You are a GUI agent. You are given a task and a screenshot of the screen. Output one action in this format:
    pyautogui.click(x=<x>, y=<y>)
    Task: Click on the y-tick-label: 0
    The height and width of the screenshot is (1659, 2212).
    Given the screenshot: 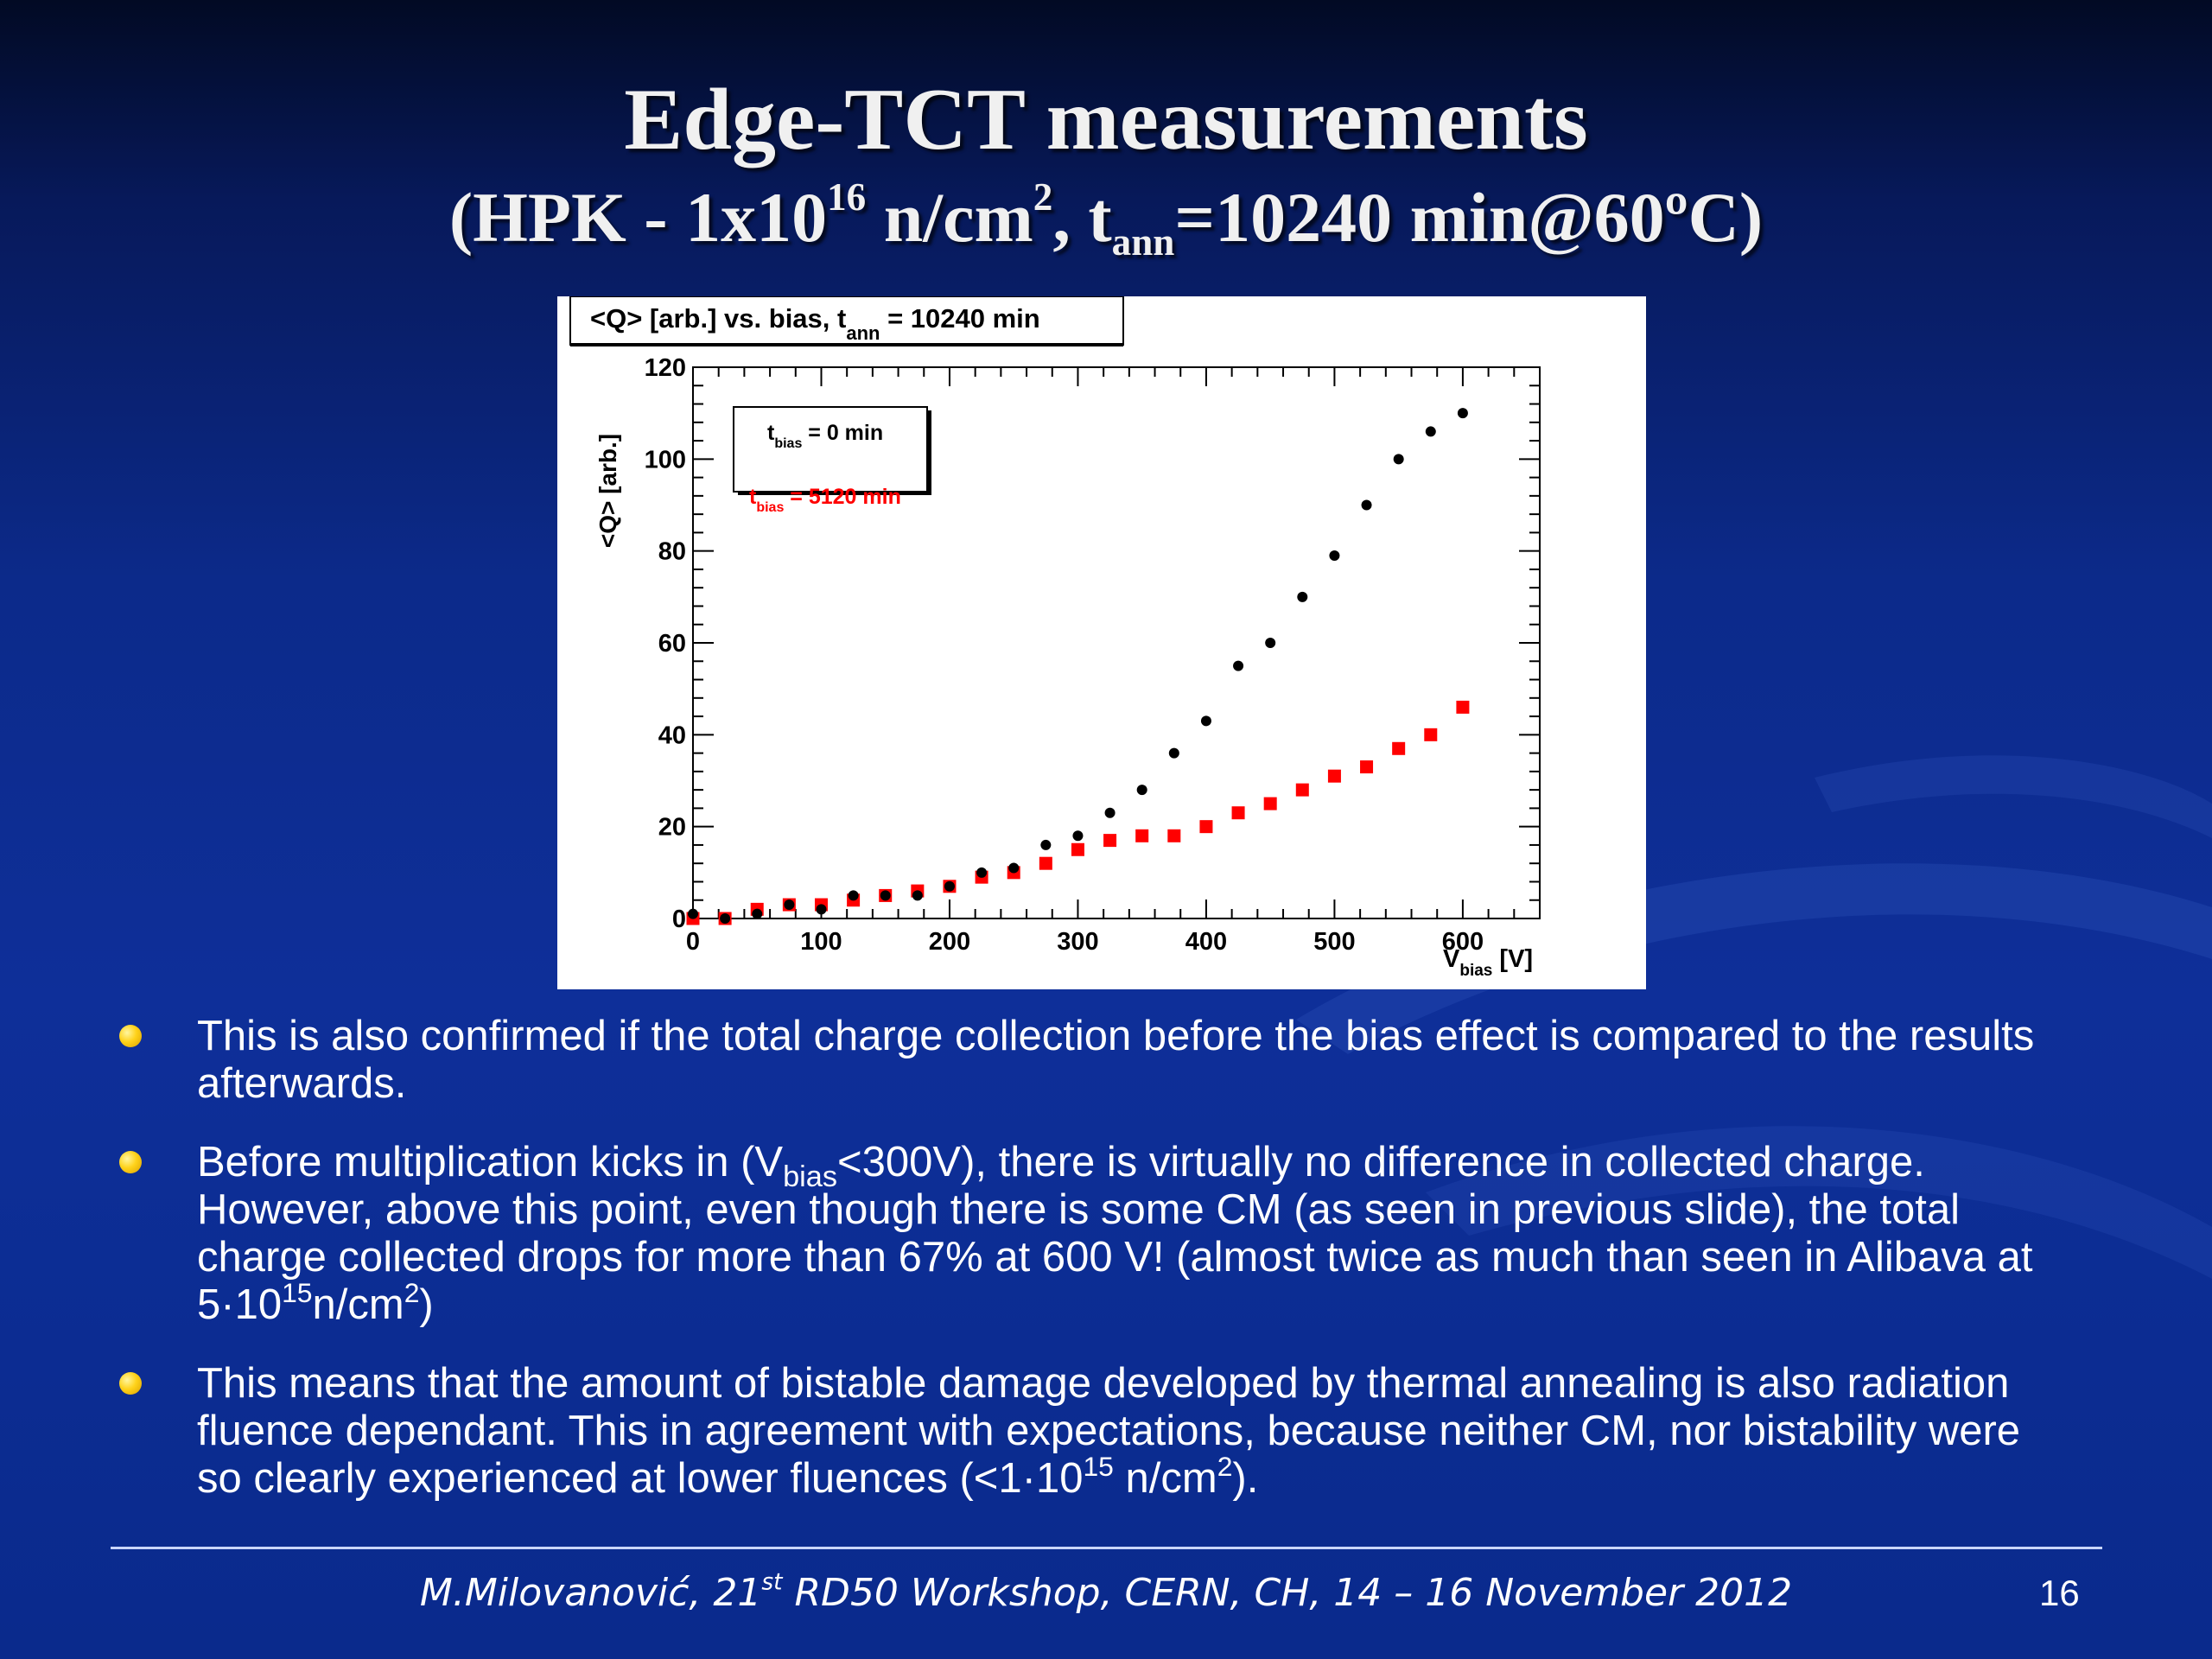 What is the action you would take?
    pyautogui.click(x=679, y=919)
    